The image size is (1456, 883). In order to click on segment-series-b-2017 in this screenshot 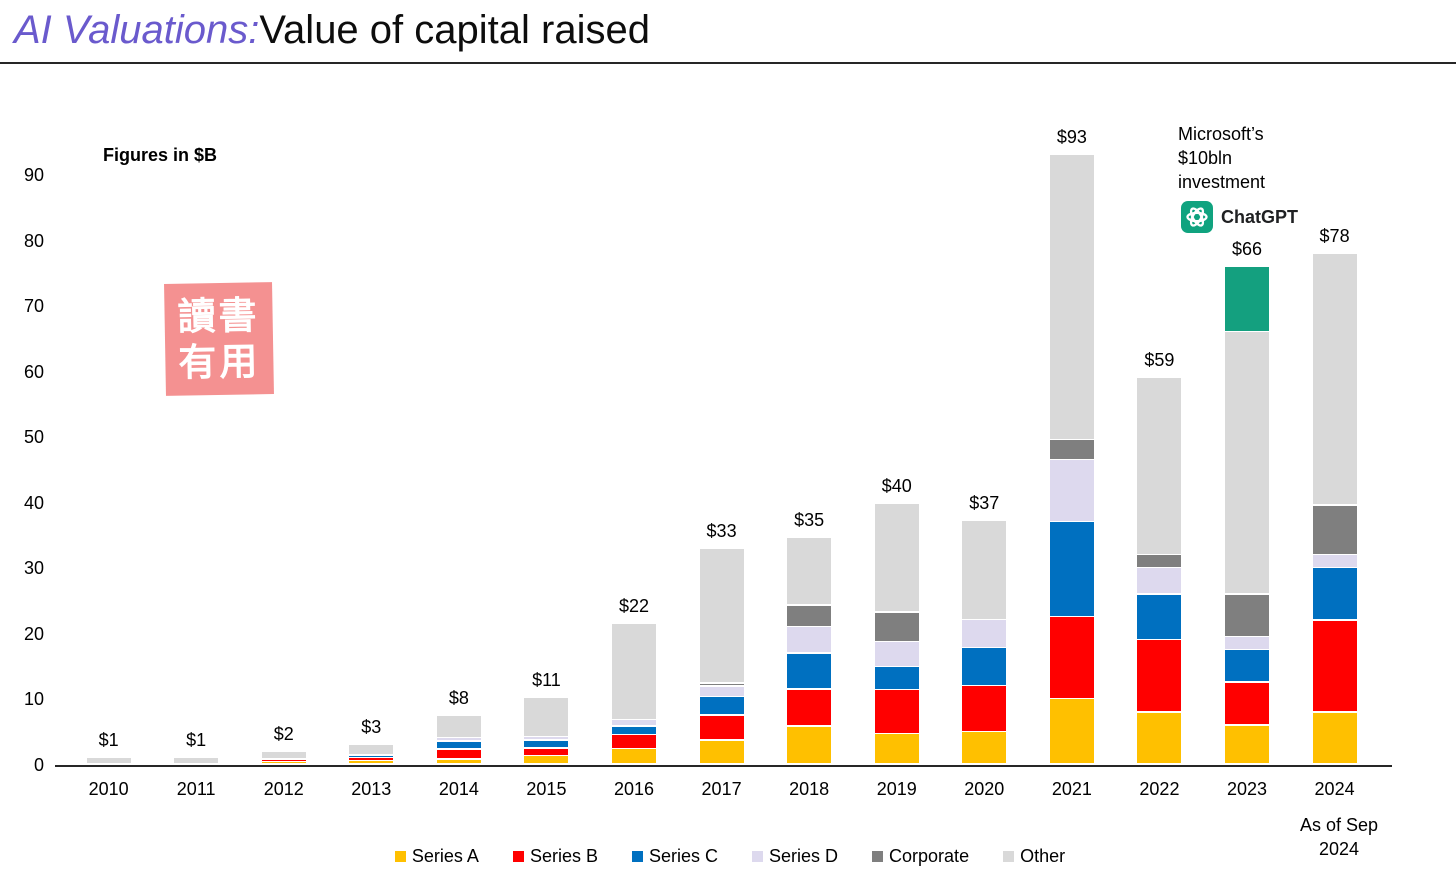, I will do `click(721, 727)`.